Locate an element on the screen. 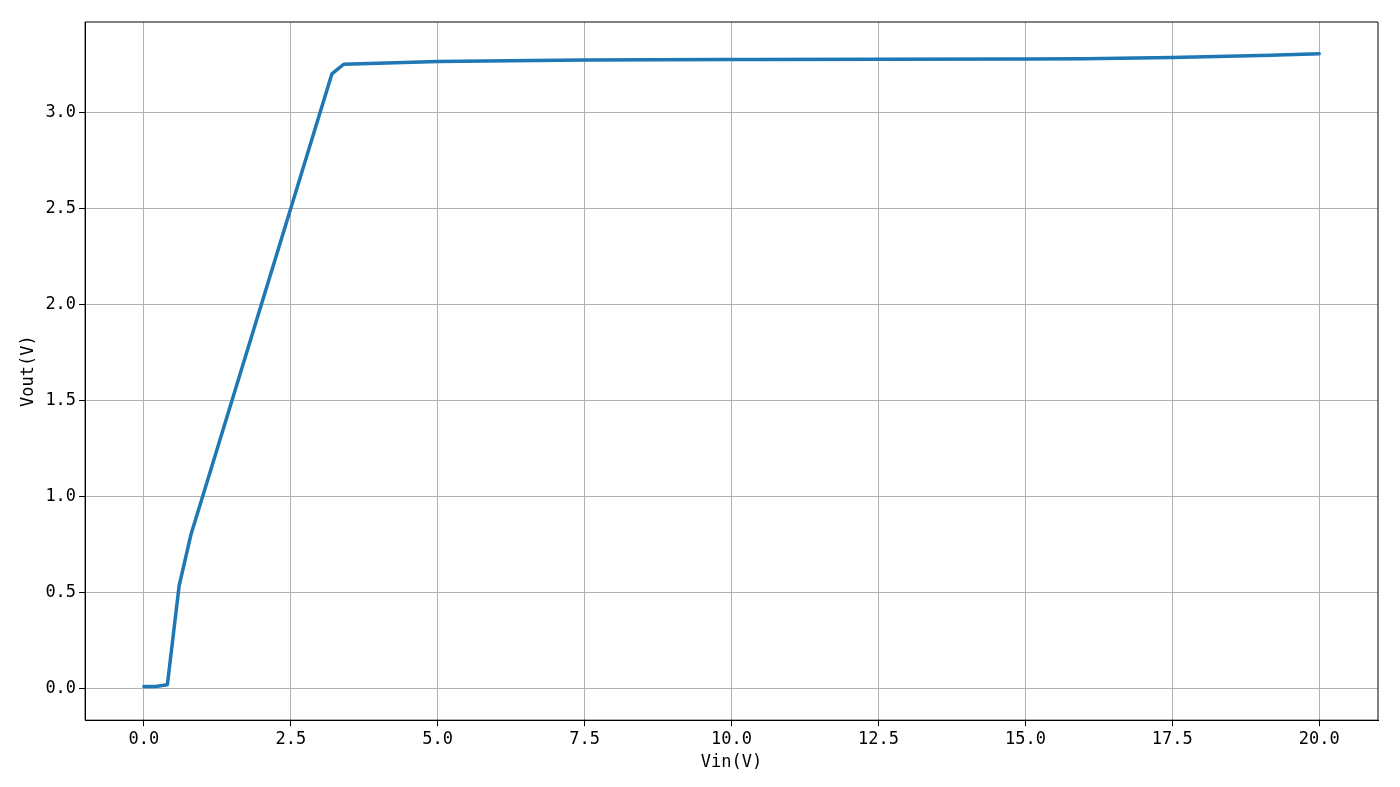 This screenshot has width=1400, height=787. x-tick-label: 5.0 is located at coordinates (438, 737).